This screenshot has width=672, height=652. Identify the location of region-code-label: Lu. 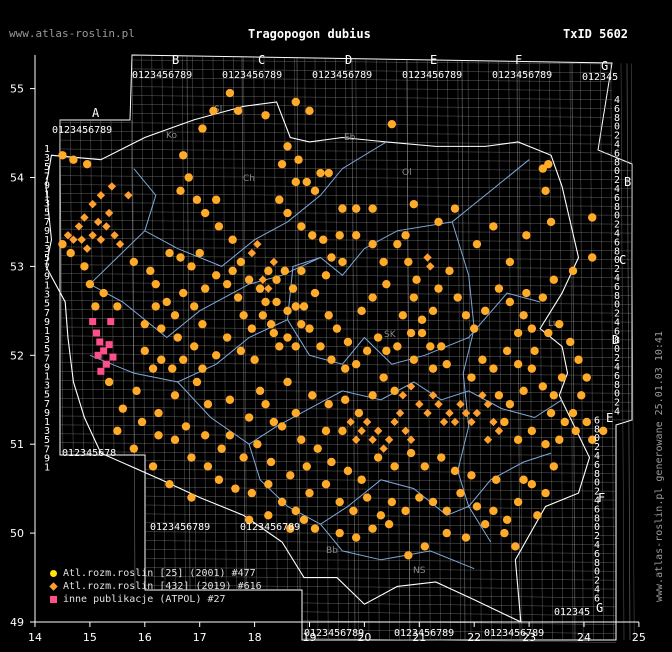
(553, 324).